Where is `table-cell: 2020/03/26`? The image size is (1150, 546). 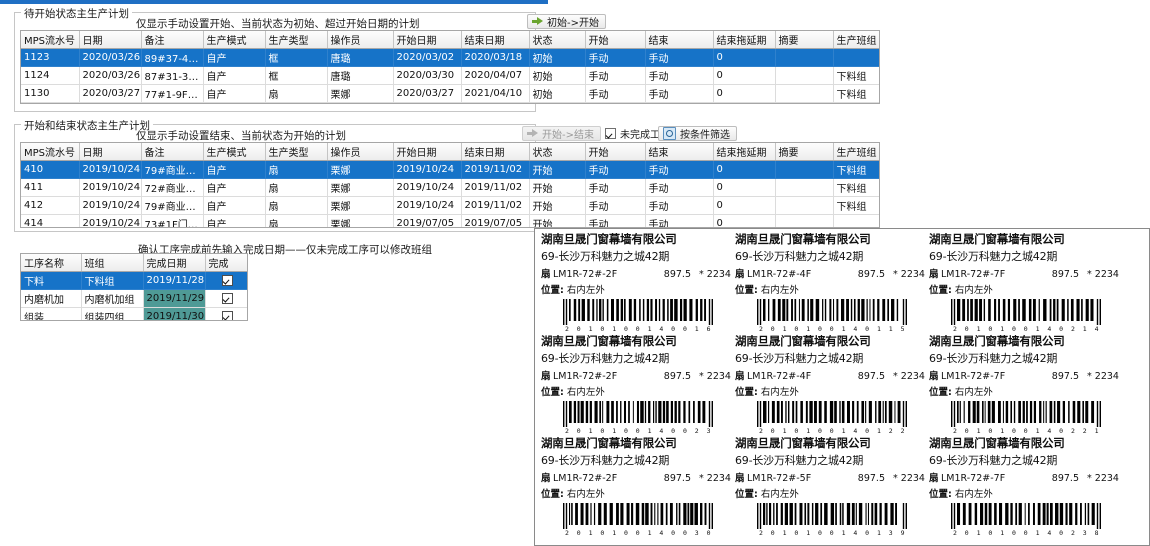 table-cell: 2020/03/26 is located at coordinates (110, 57).